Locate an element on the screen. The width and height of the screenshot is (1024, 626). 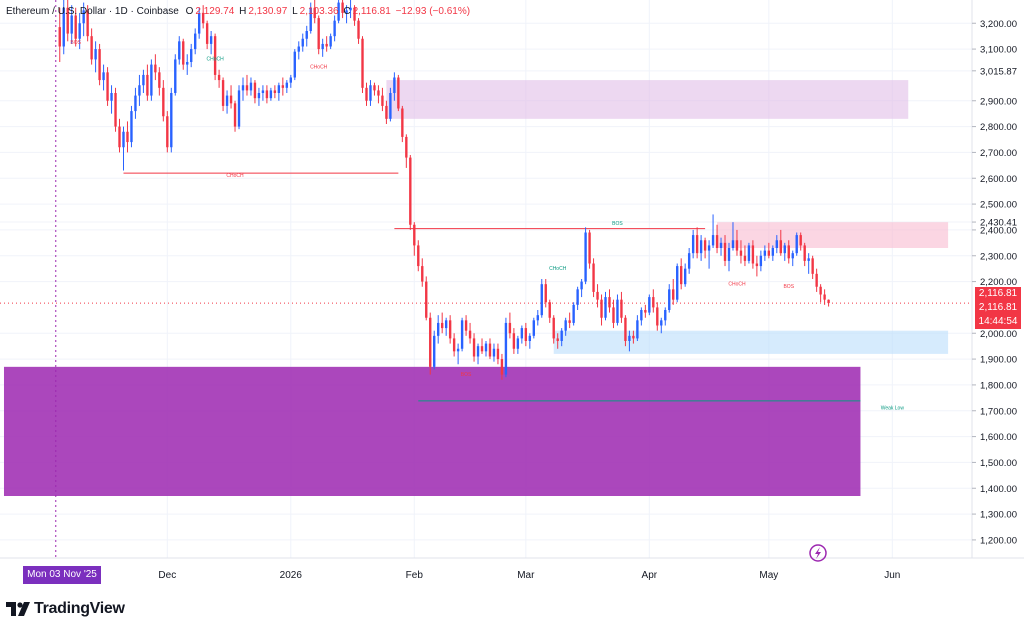
crosshair-date-badge: Mon 03 Nov '25 is located at coordinates (62, 575).